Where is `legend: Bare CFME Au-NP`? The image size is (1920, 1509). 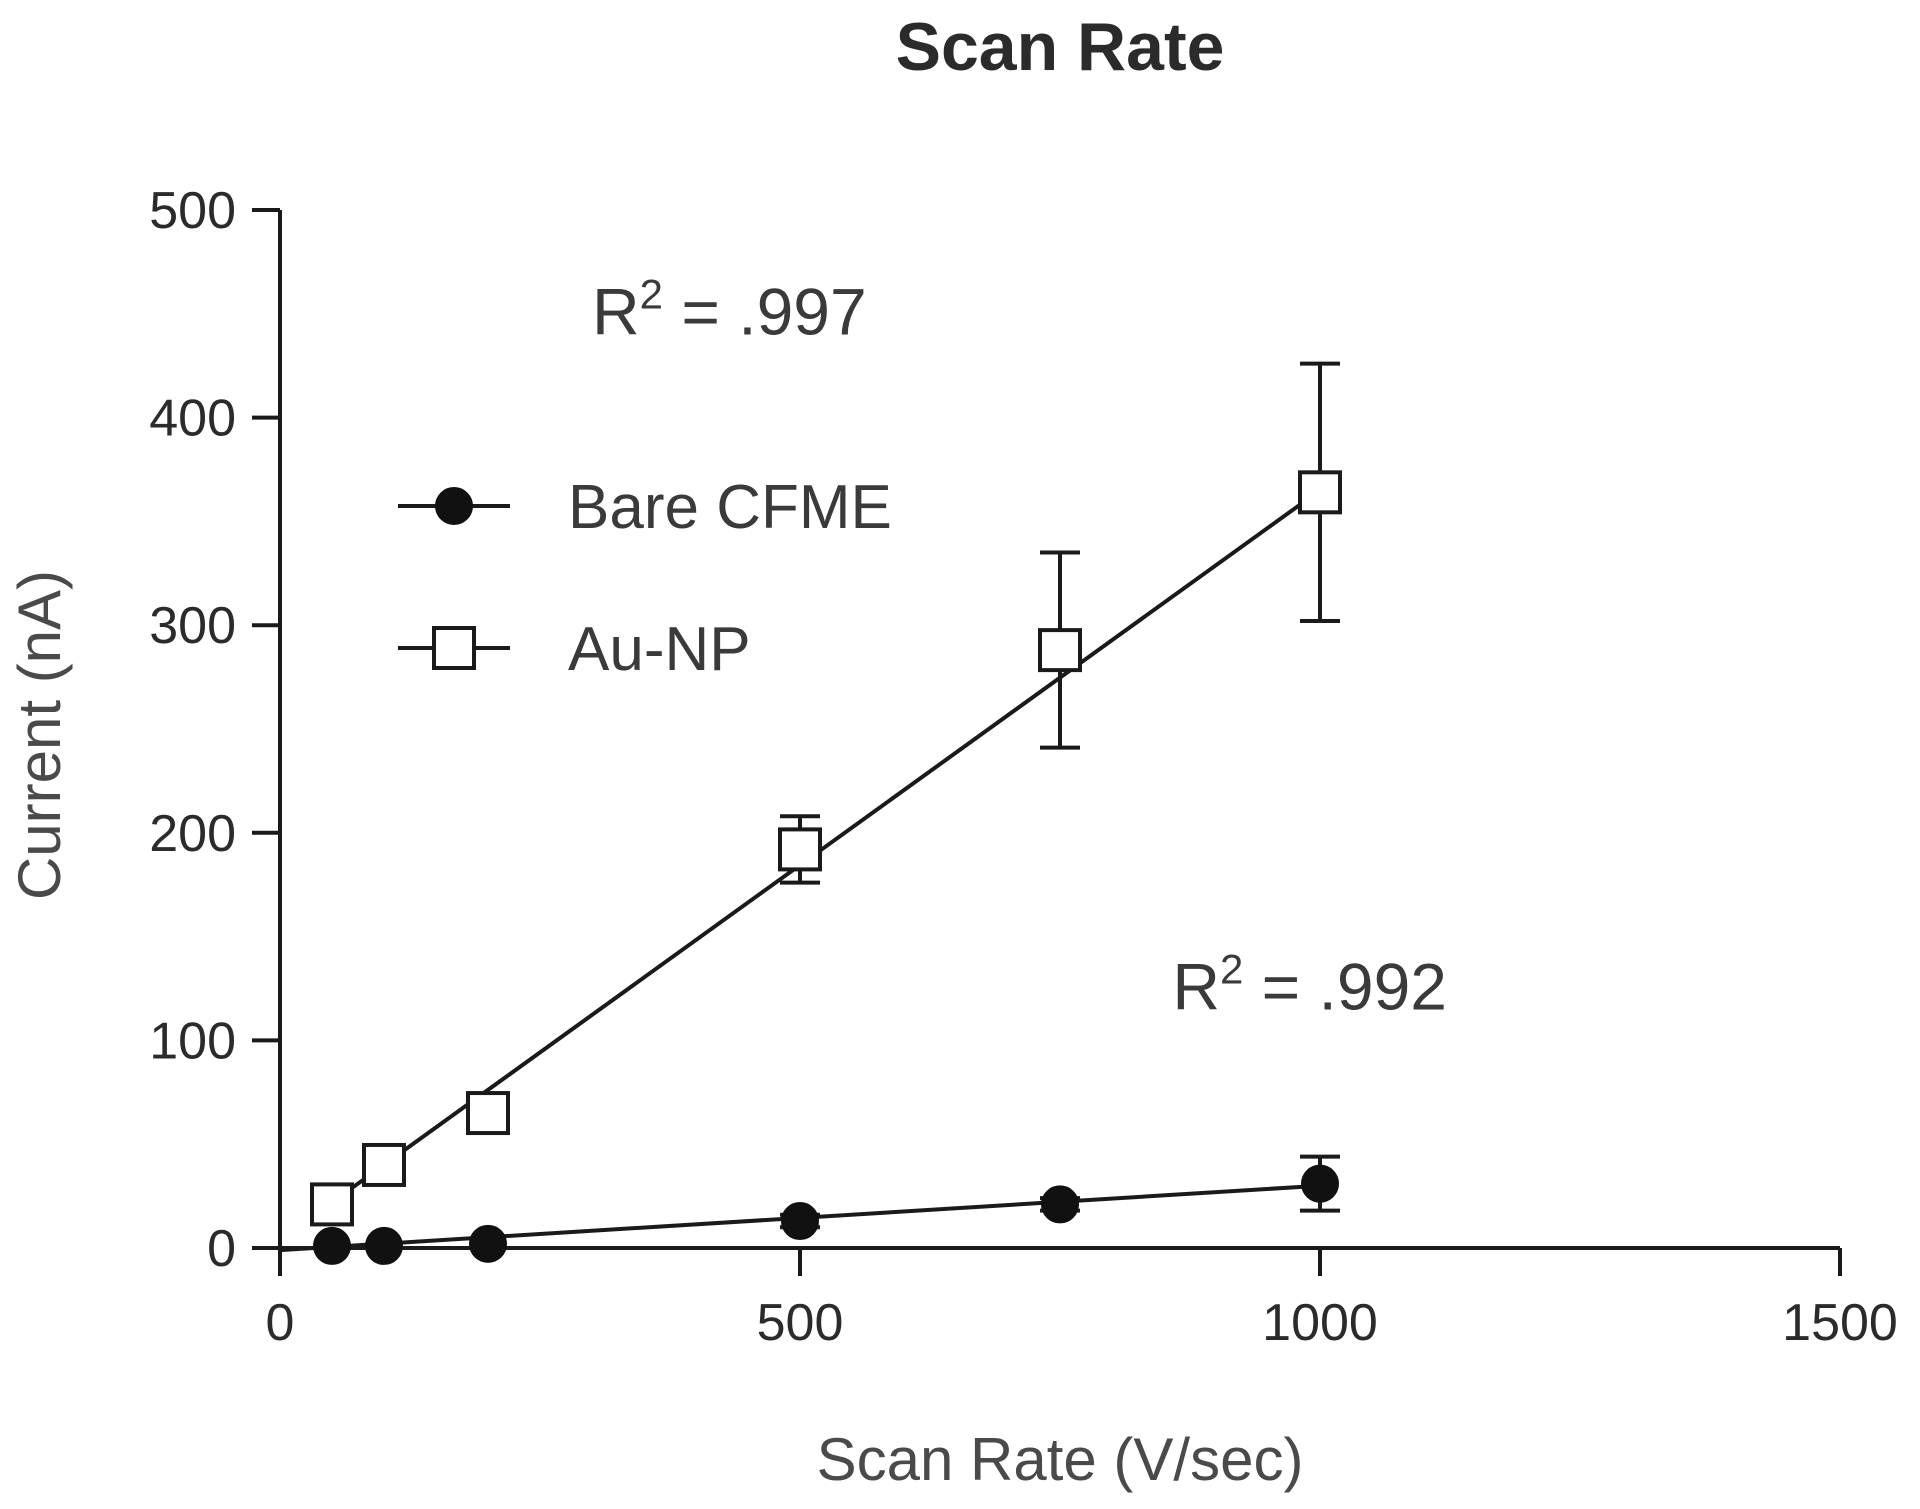 legend: Bare CFME Au-NP is located at coordinates (645, 578).